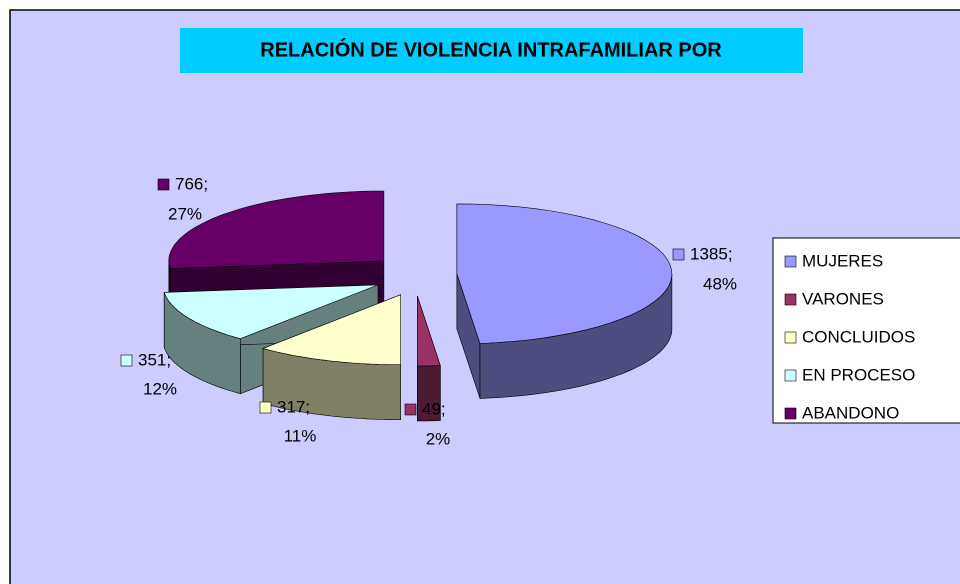 The image size is (960, 584). Describe the element at coordinates (154, 359) in the screenshot. I see `data-label: 351;` at that location.